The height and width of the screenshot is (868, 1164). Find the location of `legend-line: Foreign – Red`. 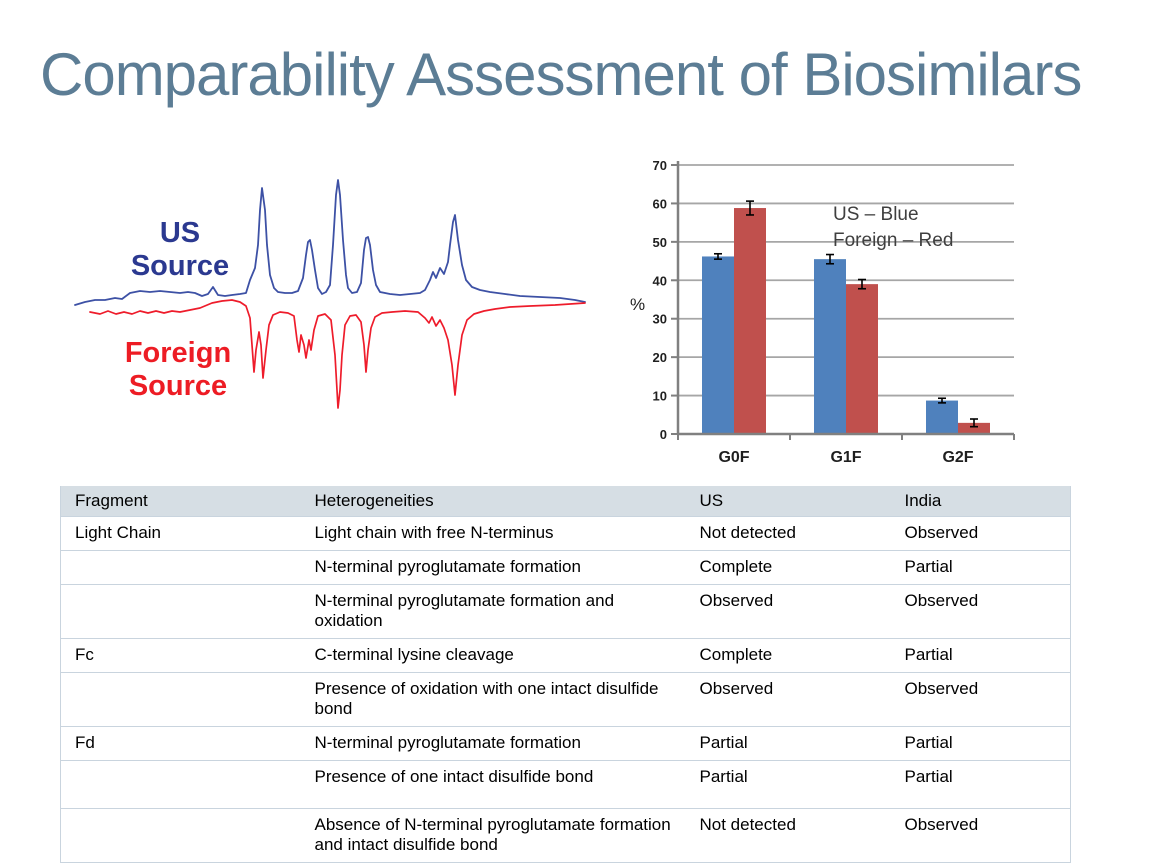

legend-line: Foreign – Red is located at coordinates (893, 240).